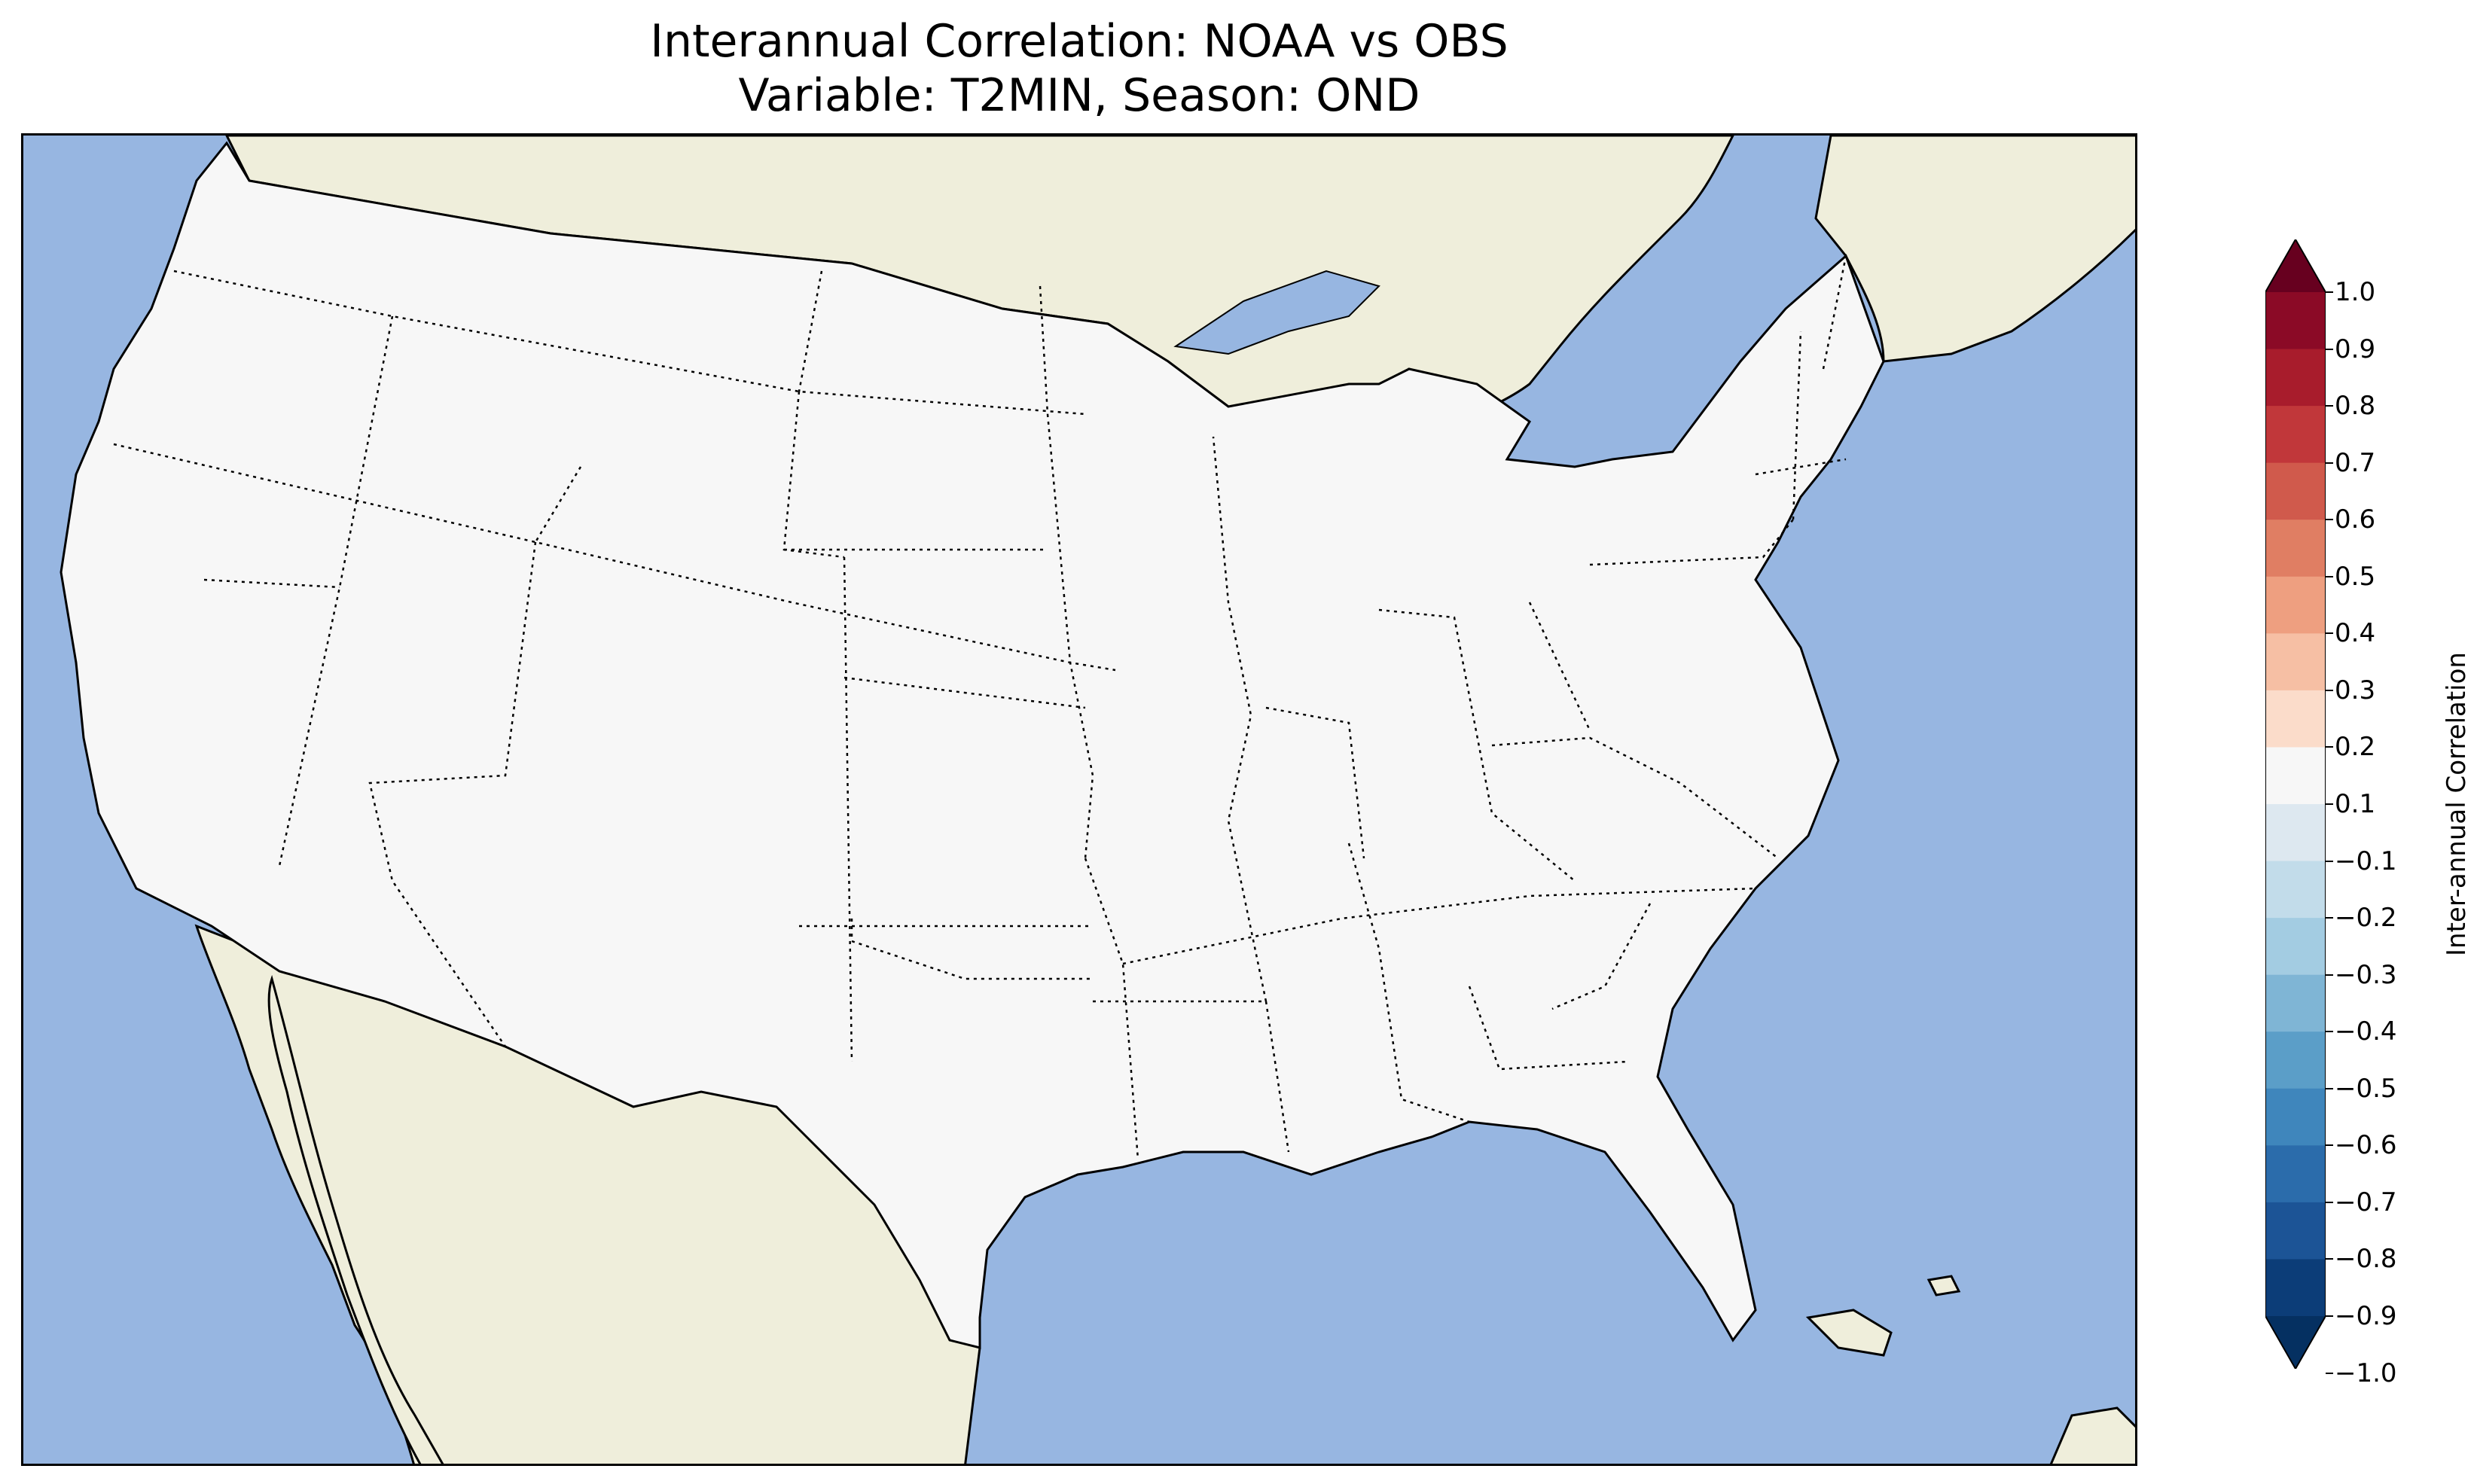 The image size is (2474, 1484). What do you see at coordinates (2295, 265) in the screenshot?
I see `colorbar-extend-max` at bounding box center [2295, 265].